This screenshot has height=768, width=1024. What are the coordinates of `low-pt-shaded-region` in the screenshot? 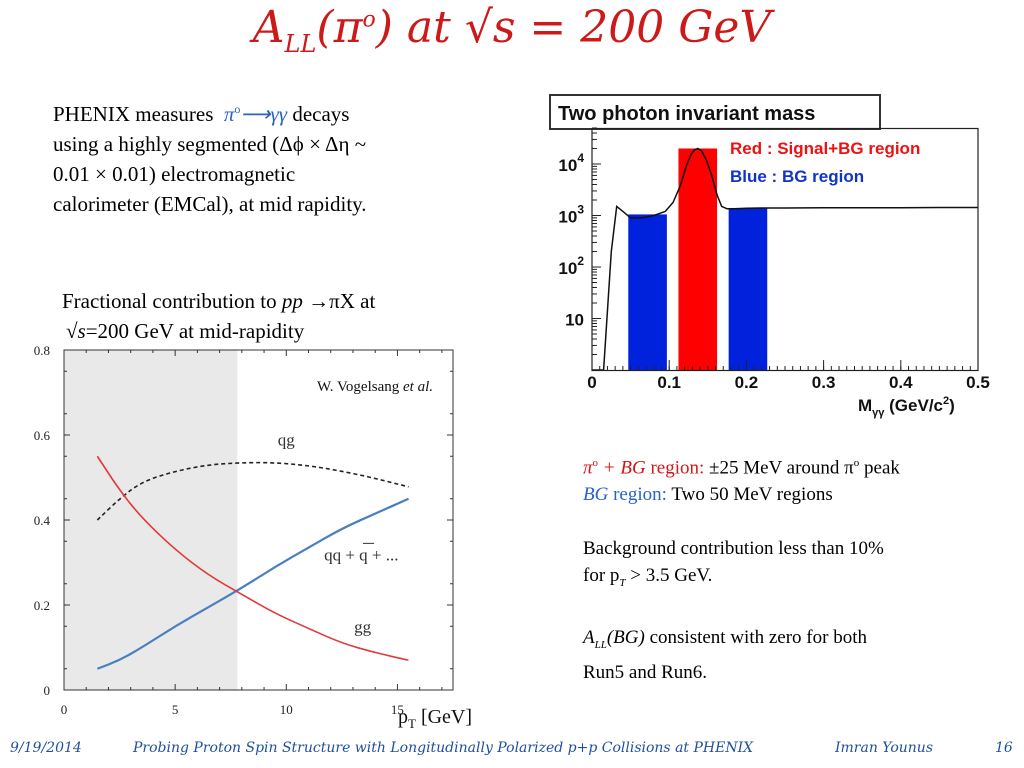 It's located at (151, 520).